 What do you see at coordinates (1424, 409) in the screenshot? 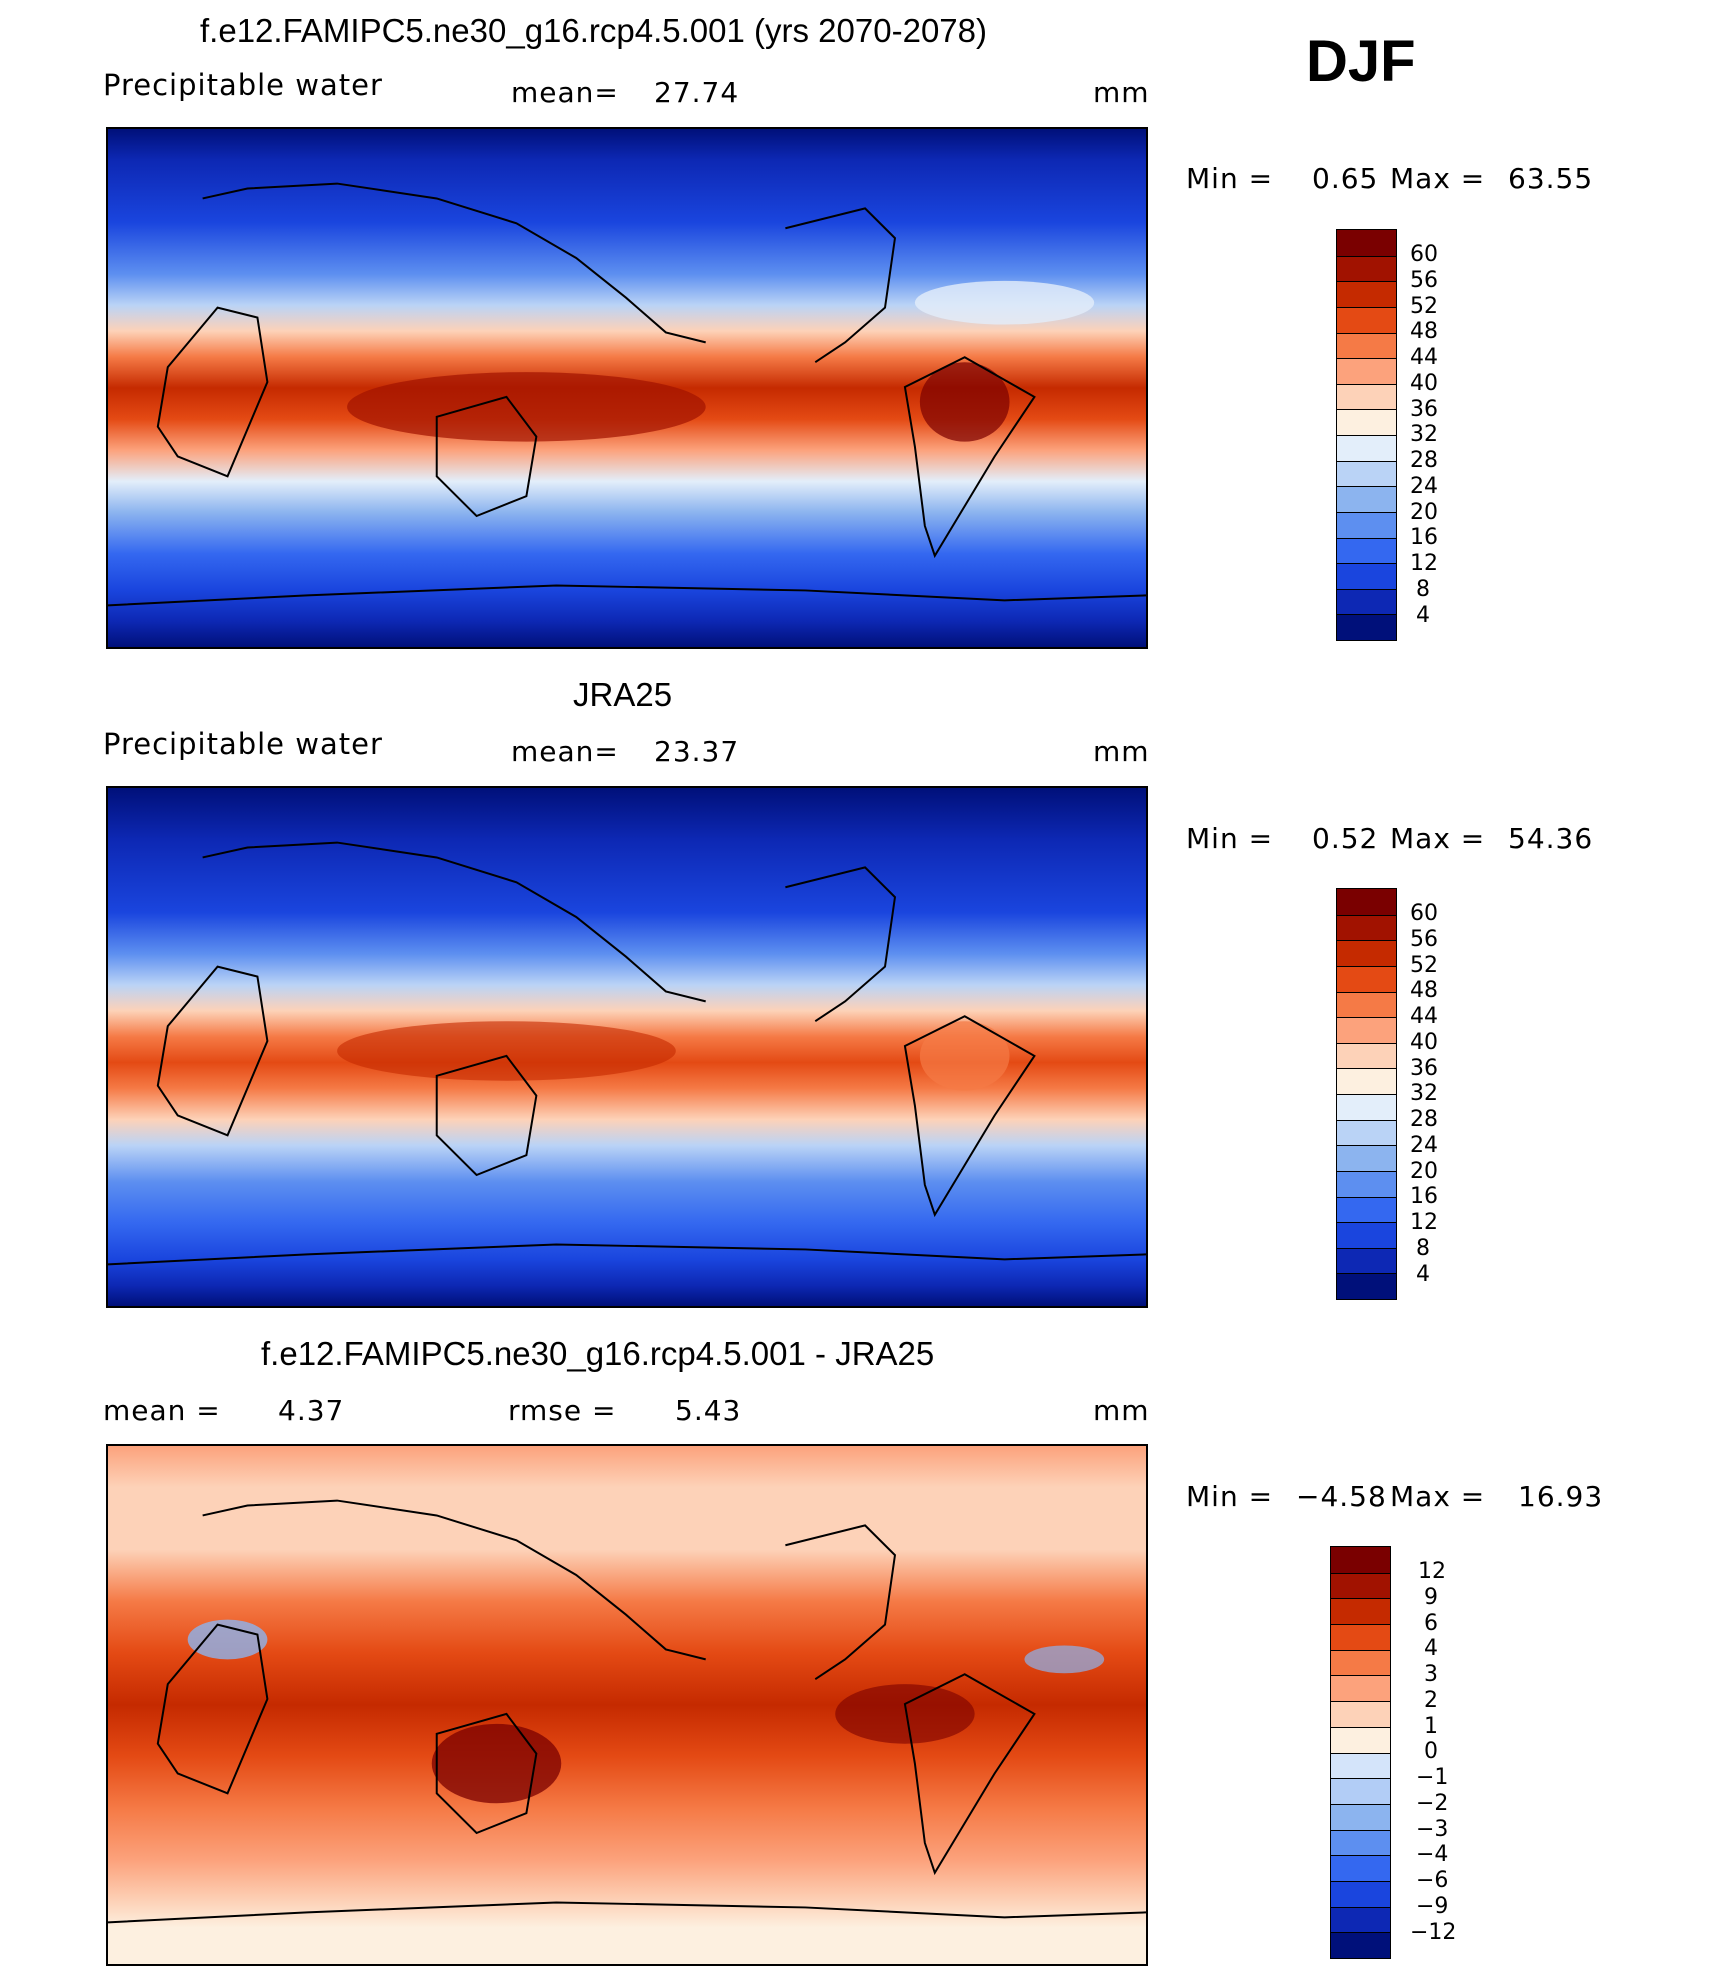
I see `panel-1-colorbar-tick: 36` at bounding box center [1424, 409].